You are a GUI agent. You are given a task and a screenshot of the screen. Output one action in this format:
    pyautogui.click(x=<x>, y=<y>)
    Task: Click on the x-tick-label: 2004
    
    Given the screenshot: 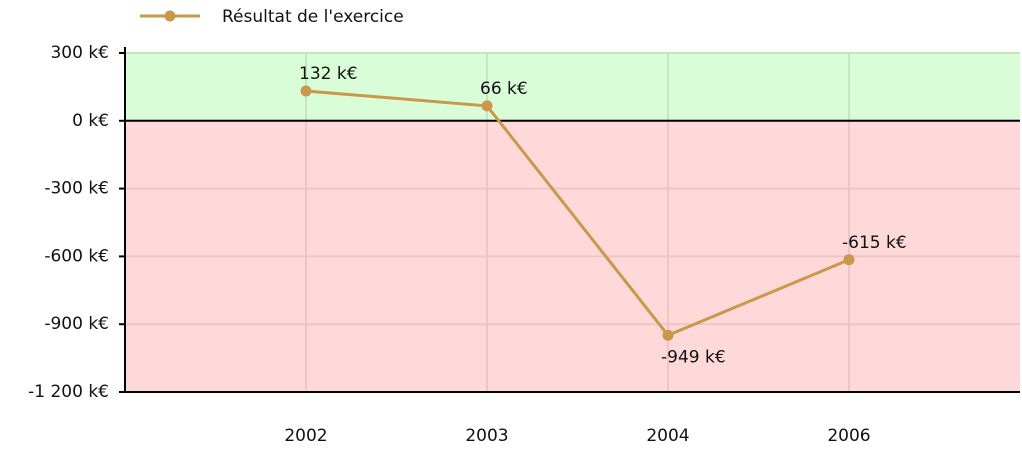 What is the action you would take?
    pyautogui.click(x=667, y=436)
    